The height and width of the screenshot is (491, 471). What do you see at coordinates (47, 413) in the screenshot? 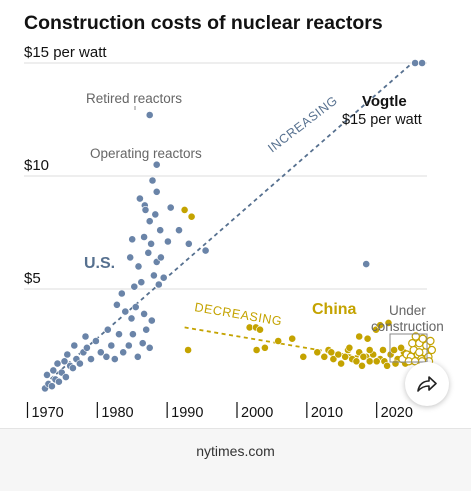
I see `x-tick-label-1970: 1970` at bounding box center [47, 413].